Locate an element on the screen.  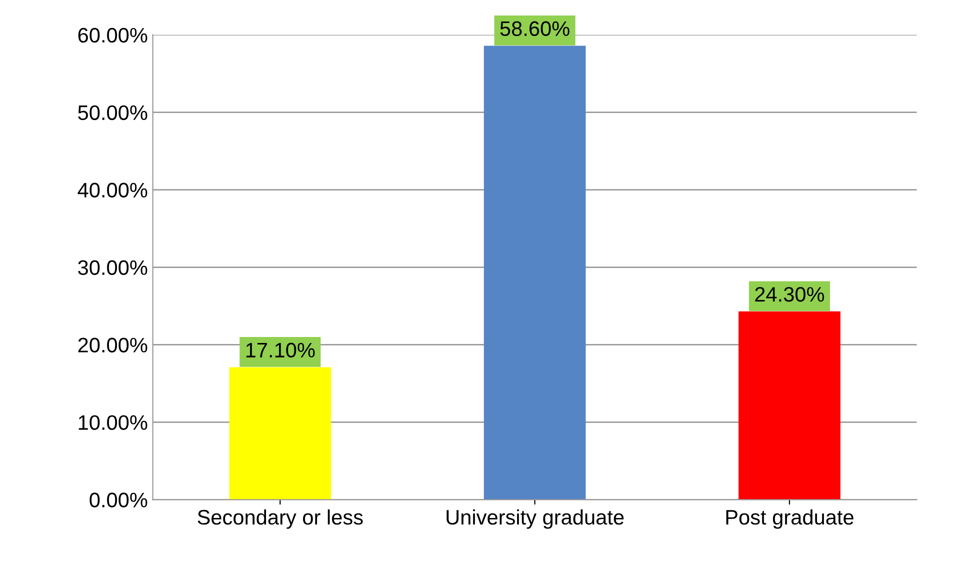
x-tick-label: University graduate is located at coordinates (535, 519).